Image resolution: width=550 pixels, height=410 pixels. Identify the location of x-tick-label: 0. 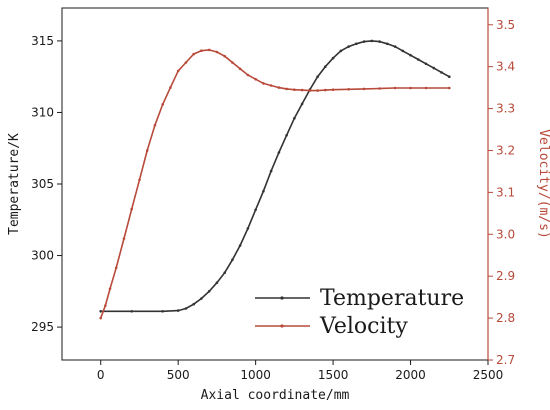
(101, 375).